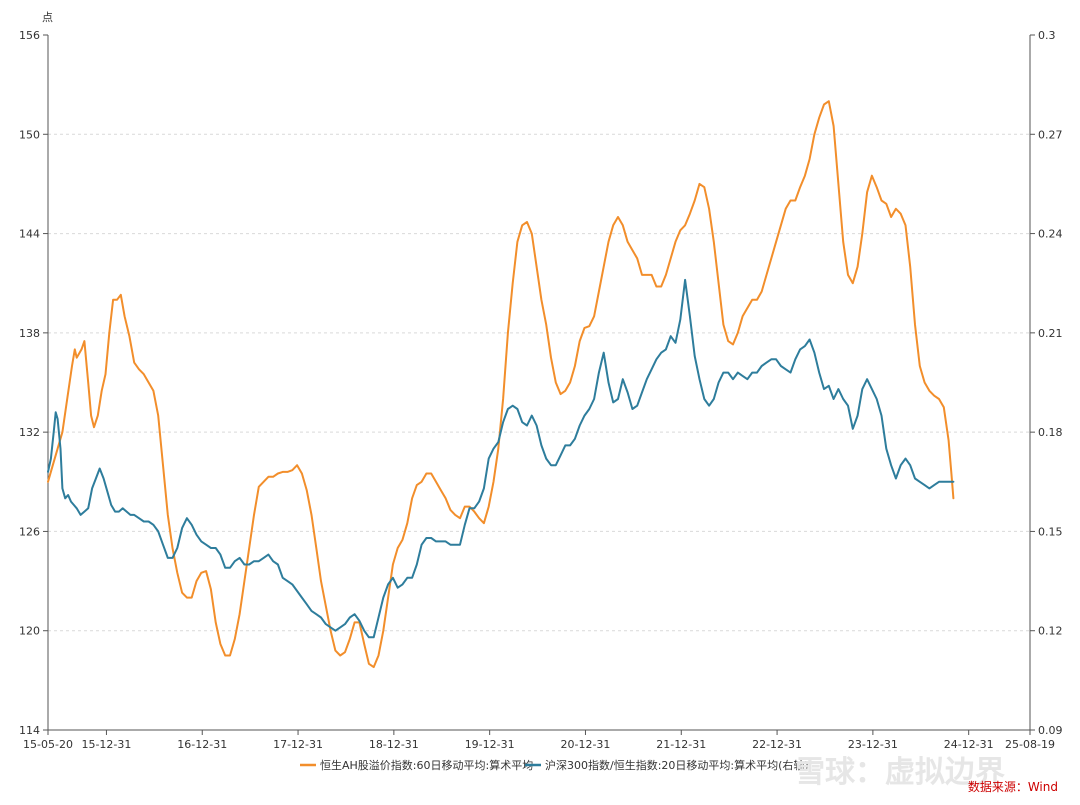  Describe the element at coordinates (29, 134) in the screenshot. I see `left-tick-label: 150` at that location.